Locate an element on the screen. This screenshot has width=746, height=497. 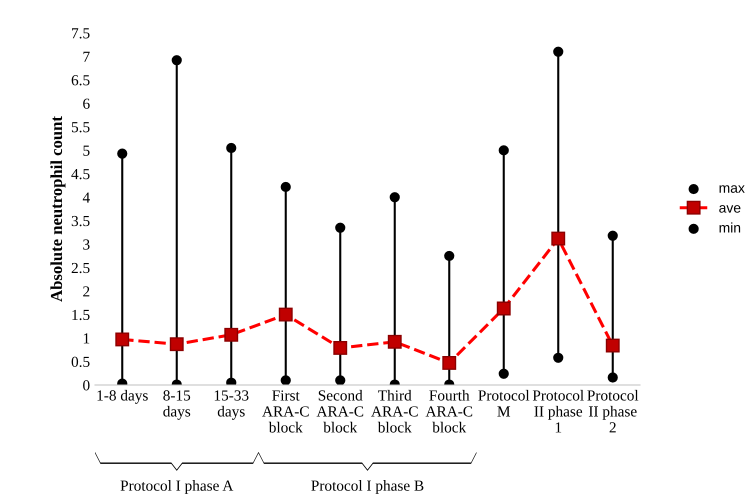
x-tick-label: Protocol M is located at coordinates (504, 403).